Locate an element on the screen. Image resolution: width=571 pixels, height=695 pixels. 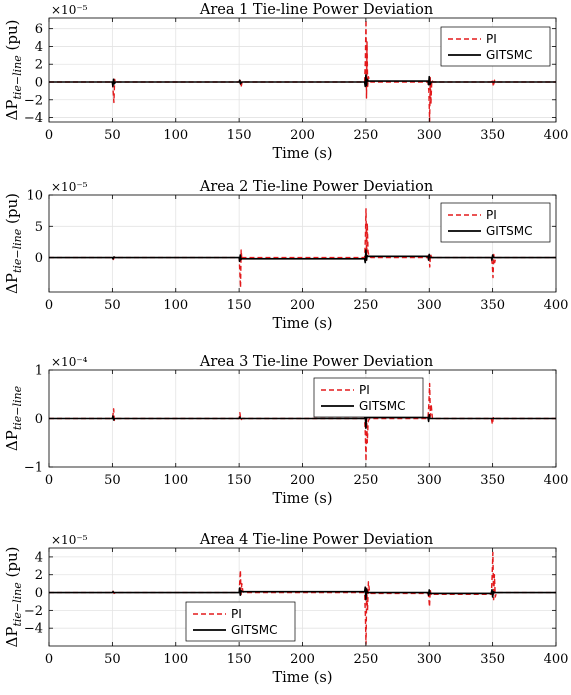
y-tick-label: 5 is located at coordinates (39, 227).